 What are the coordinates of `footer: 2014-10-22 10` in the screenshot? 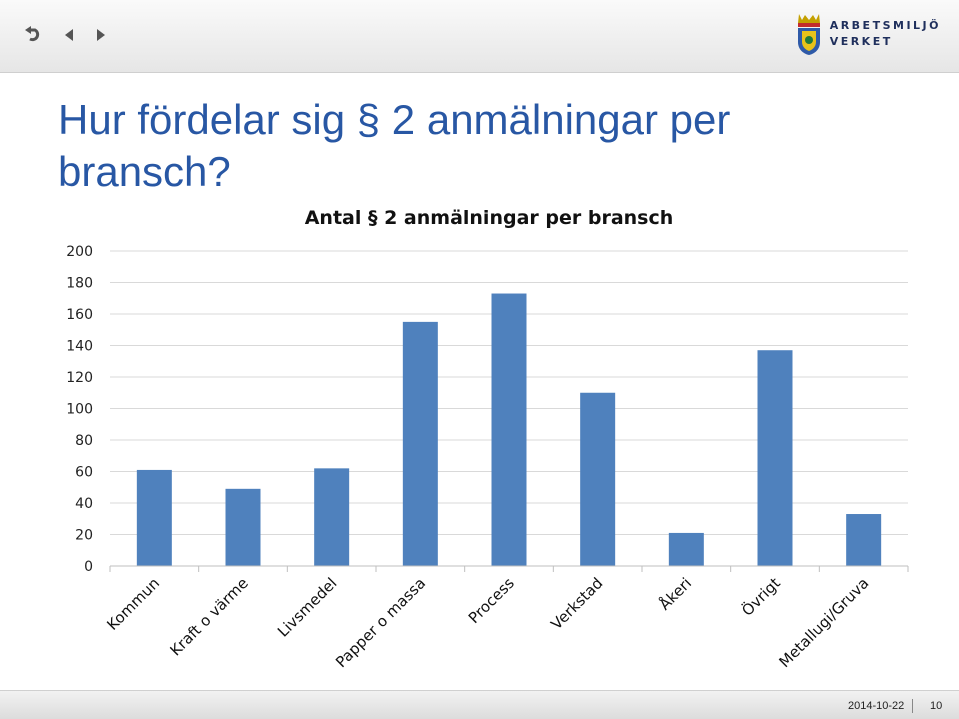 It's located at (479, 704).